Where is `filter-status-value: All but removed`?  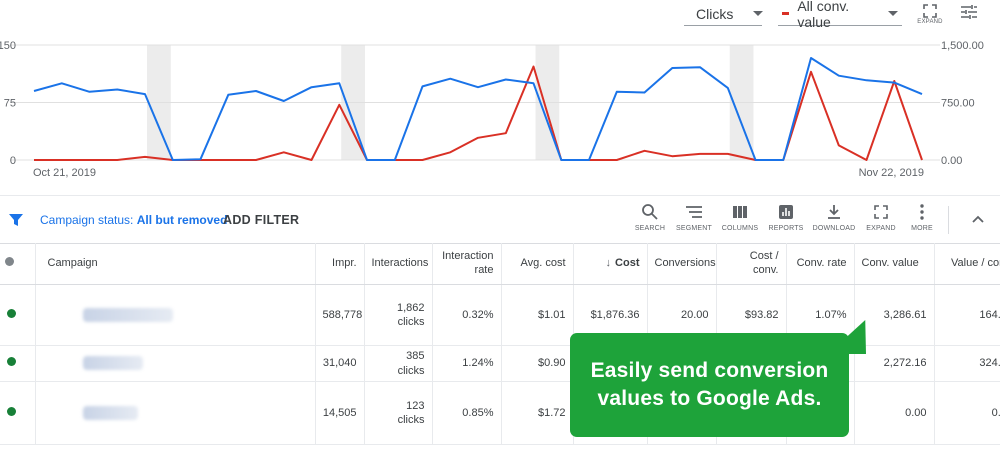
filter-status-value: All but removed is located at coordinates (182, 220).